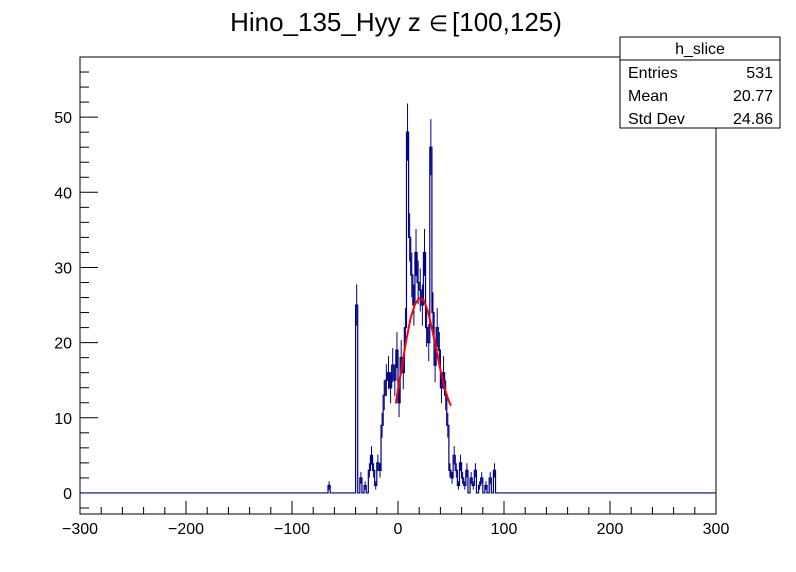 This screenshot has height=572, width=796. I want to click on y-tick-label: 50, so click(63, 118).